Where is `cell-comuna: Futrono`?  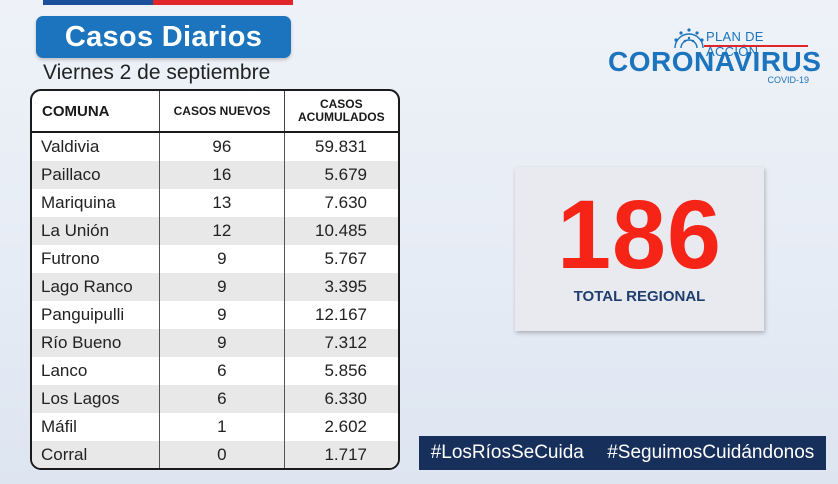
cell-comuna: Futrono is located at coordinates (70, 258).